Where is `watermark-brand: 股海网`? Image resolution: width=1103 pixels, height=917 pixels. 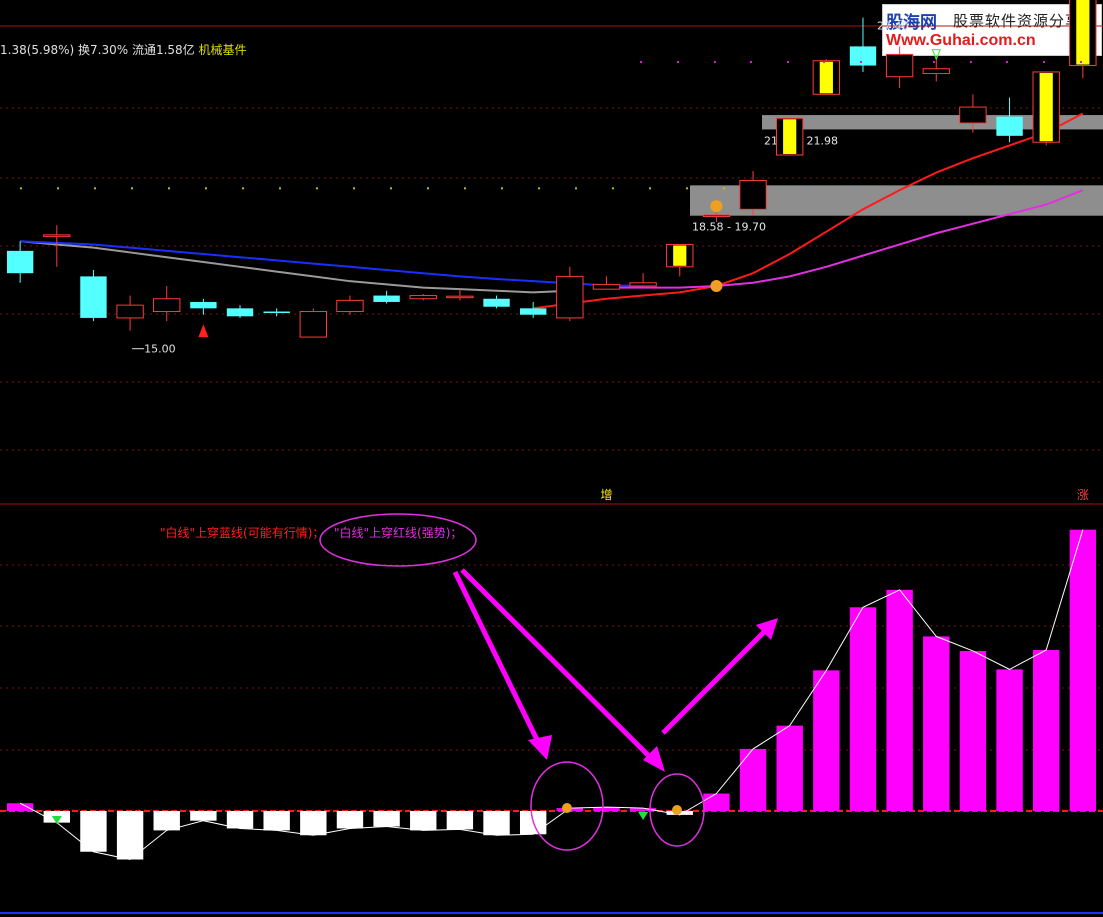 watermark-brand: 股海网 is located at coordinates (911, 23).